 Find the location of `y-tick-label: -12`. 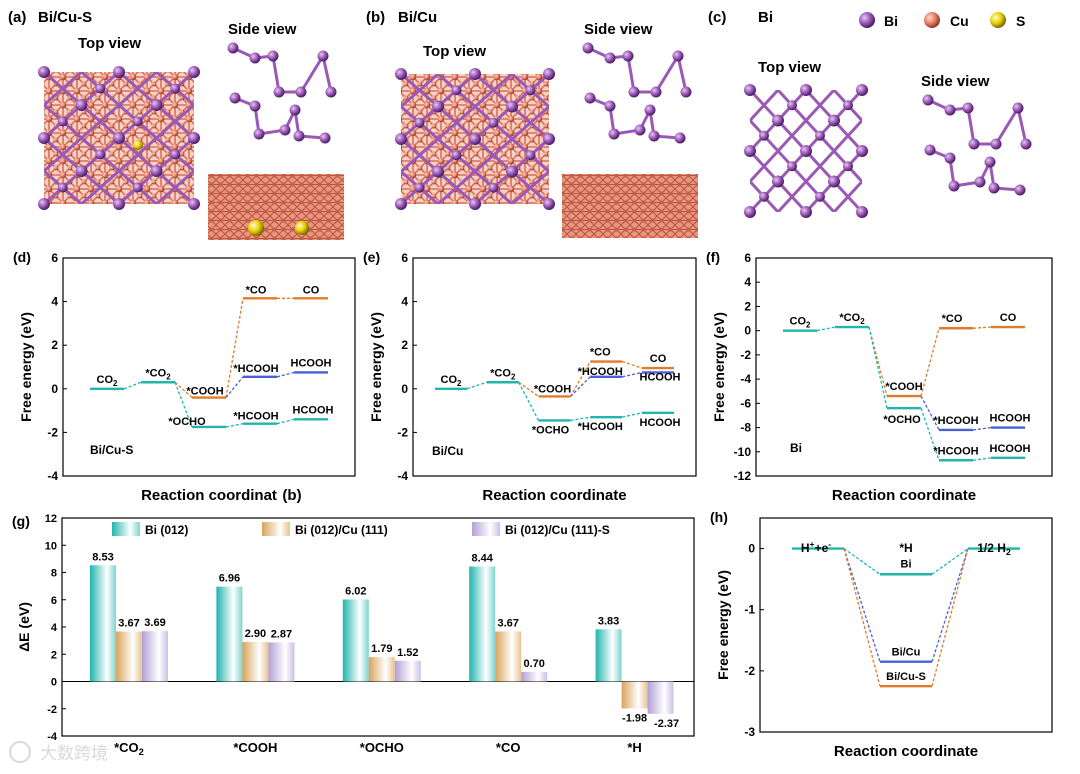

y-tick-label: -12 is located at coordinates (743, 476).